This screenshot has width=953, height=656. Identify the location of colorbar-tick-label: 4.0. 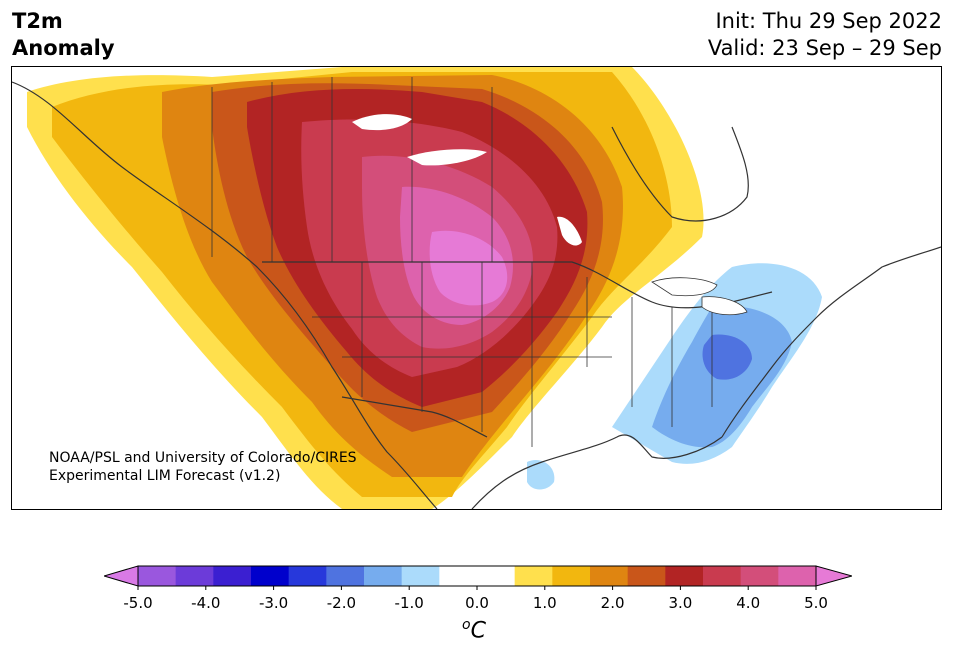
(748, 603).